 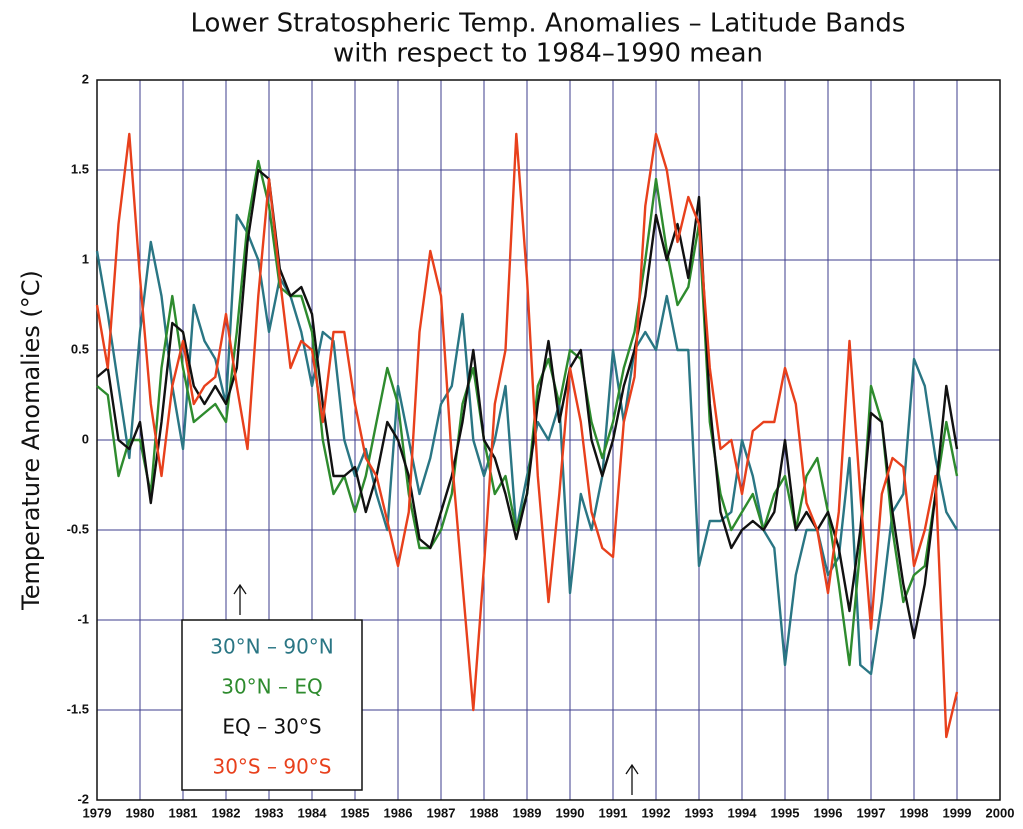 I want to click on legend-entry: 30°S – 90°S, so click(x=271, y=767).